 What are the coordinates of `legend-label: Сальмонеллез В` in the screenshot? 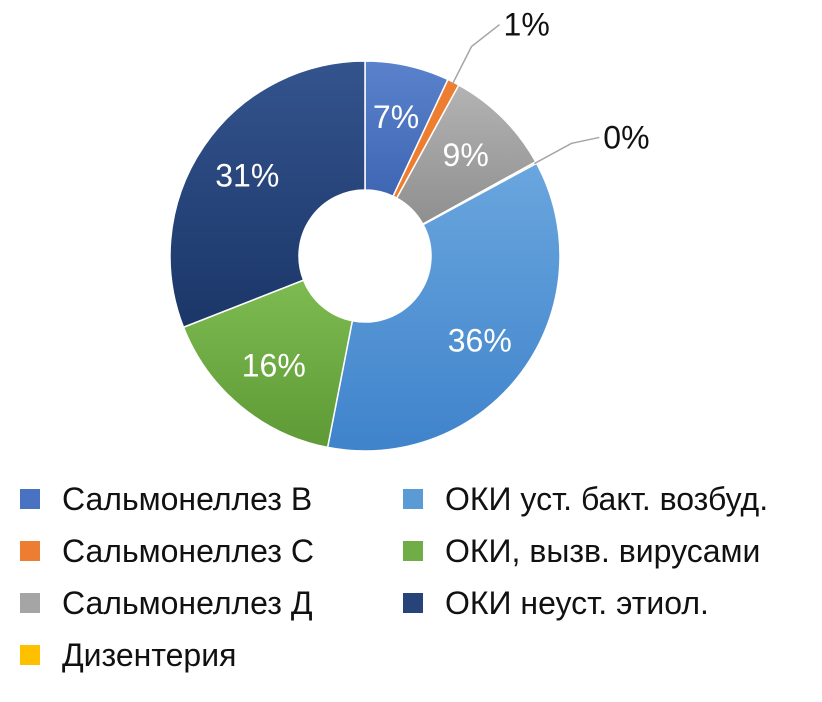 It's located at (187, 498).